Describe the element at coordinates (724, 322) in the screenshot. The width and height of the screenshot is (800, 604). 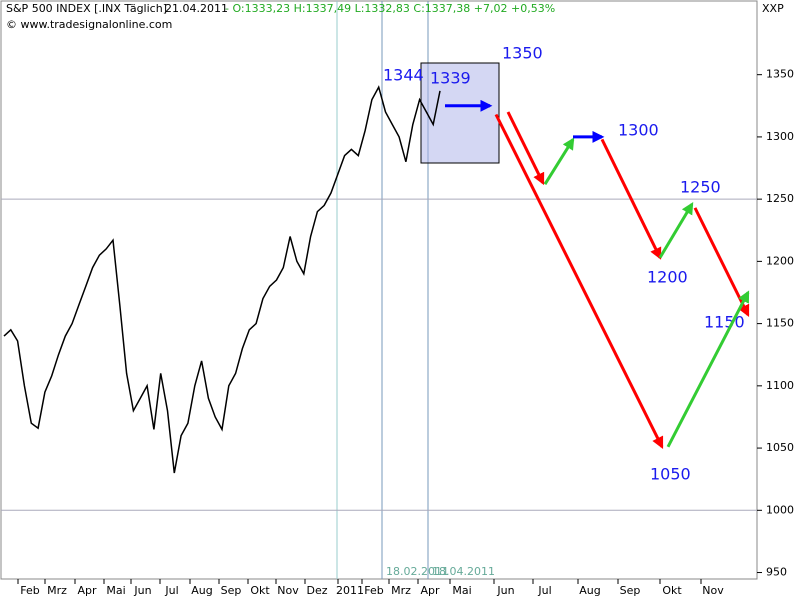
I see `annotation: 1150` at that location.